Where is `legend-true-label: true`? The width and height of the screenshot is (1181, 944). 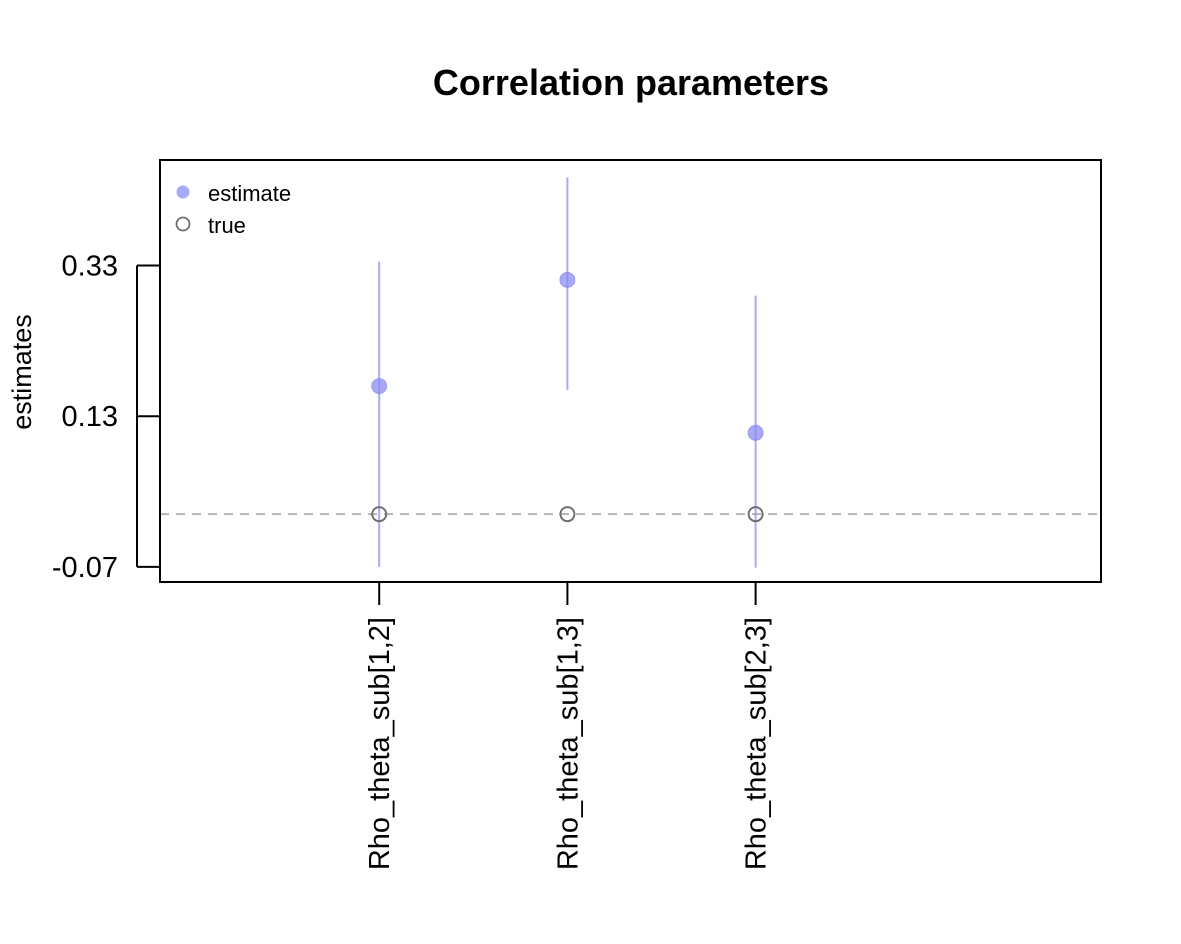 legend-true-label: true is located at coordinates (227, 225).